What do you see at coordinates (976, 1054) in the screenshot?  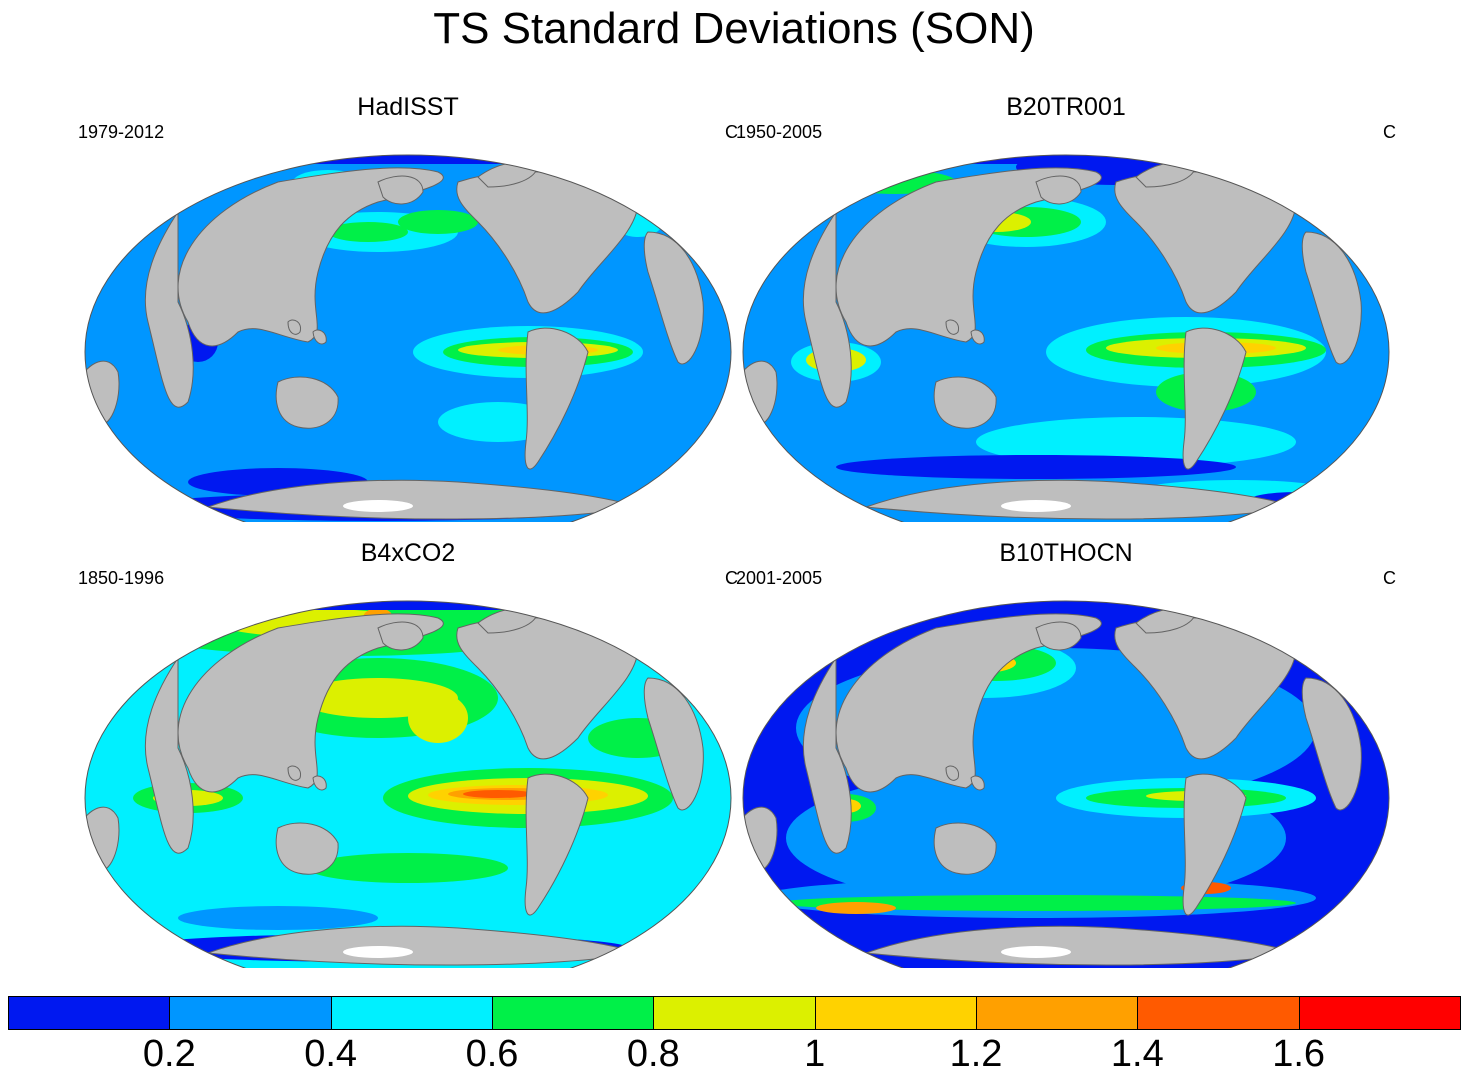 I see `colorbar-tick-label: 1.2` at bounding box center [976, 1054].